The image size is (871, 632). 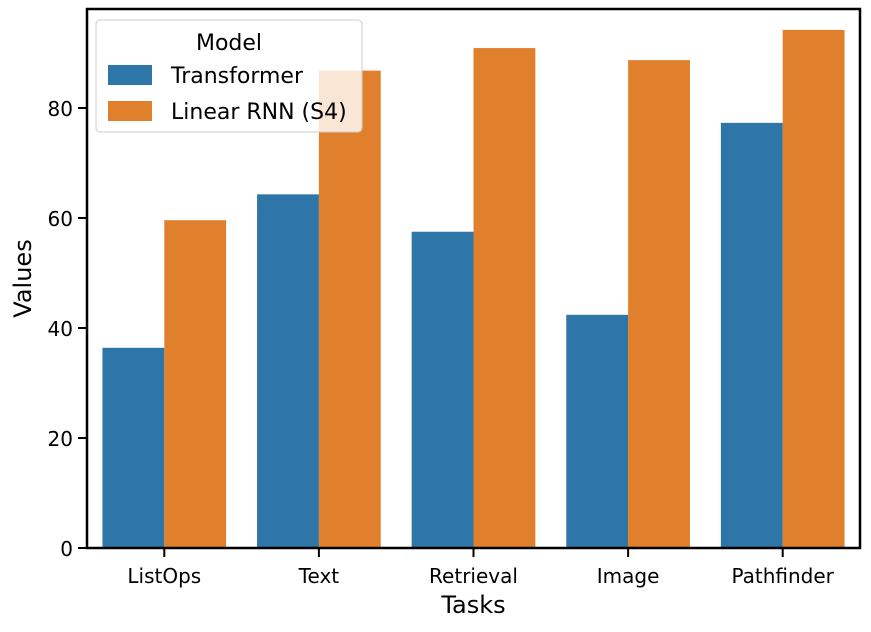 What do you see at coordinates (229, 43) in the screenshot?
I see `legend-title: Model` at bounding box center [229, 43].